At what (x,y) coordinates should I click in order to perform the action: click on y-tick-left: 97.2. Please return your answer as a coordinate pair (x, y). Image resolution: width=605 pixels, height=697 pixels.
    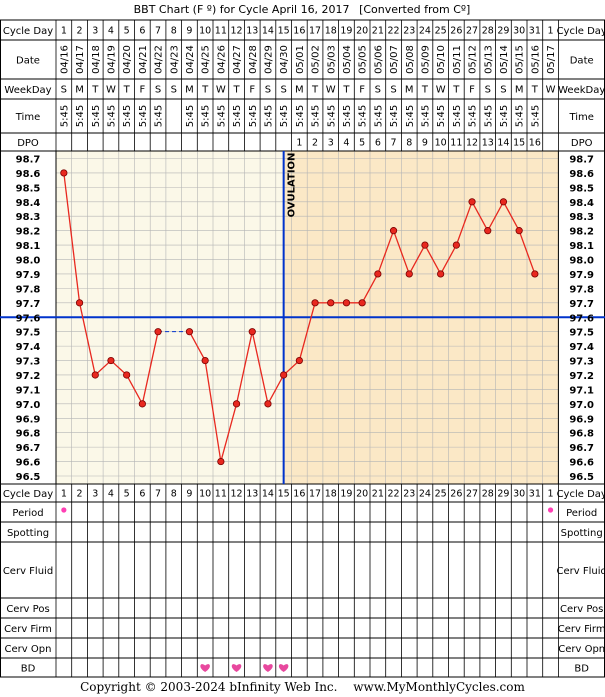
    Looking at the image, I should click on (28, 376).